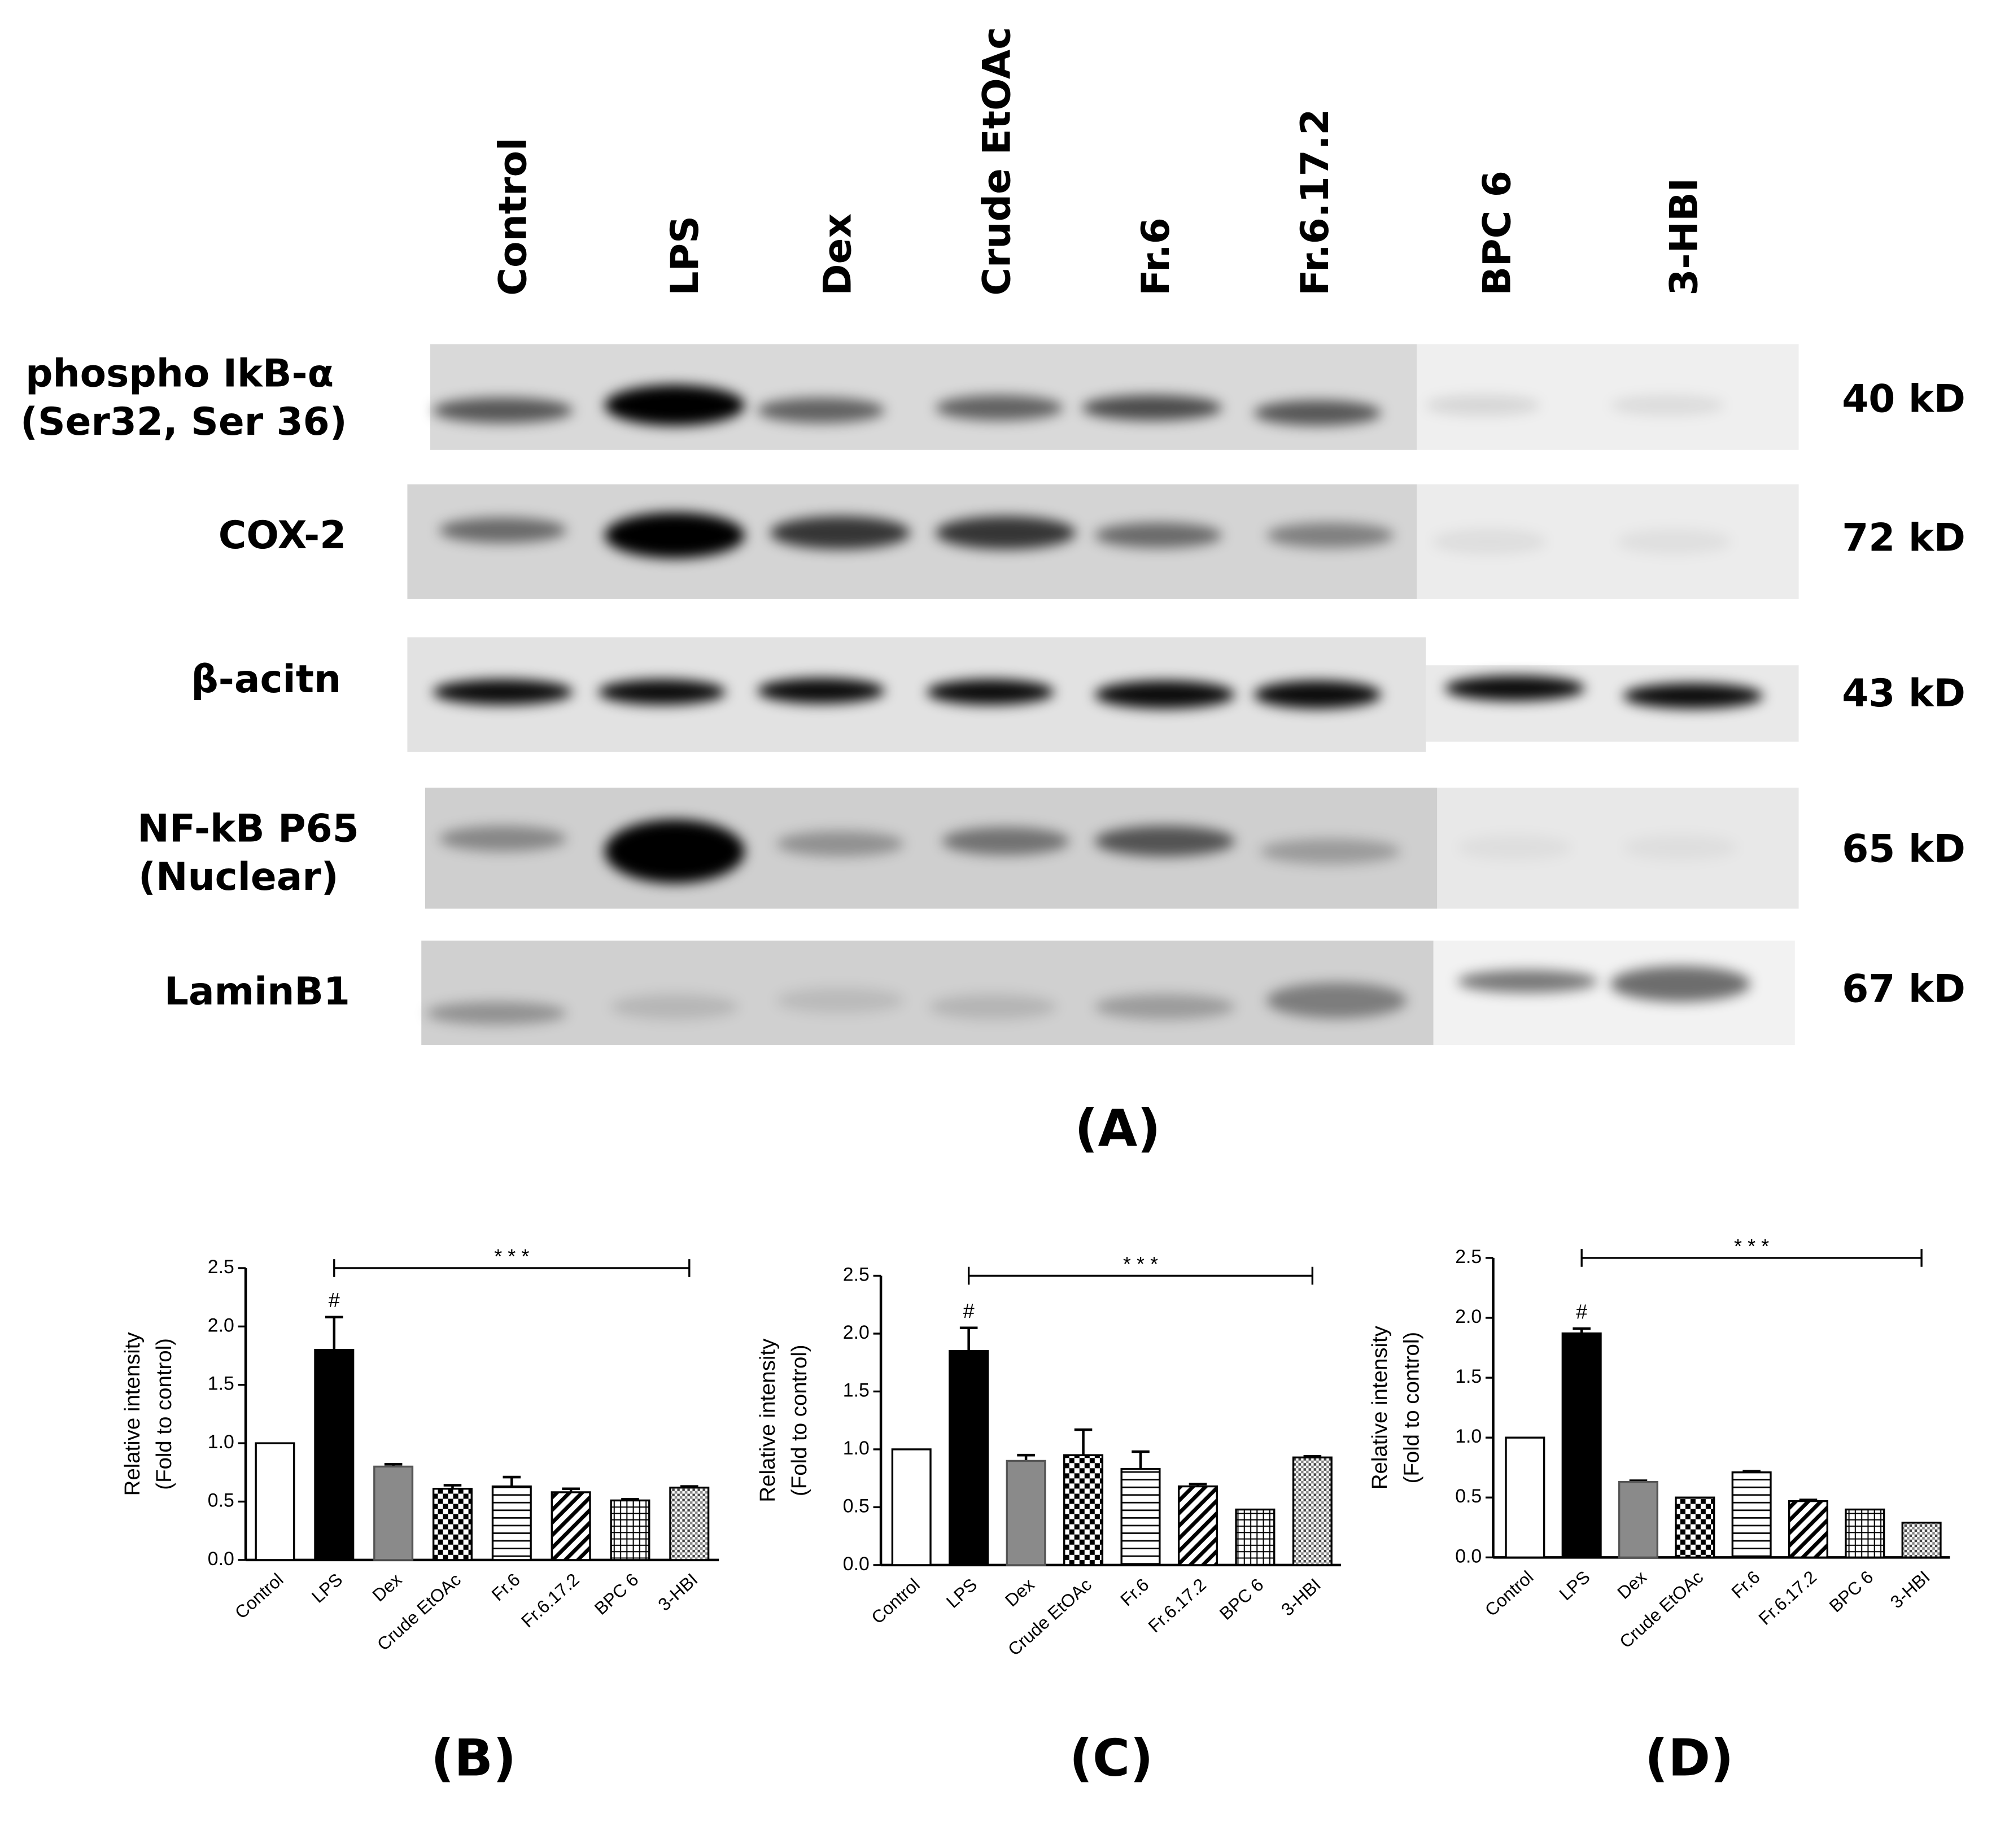 Image resolution: width=1996 pixels, height=1848 pixels. Describe the element at coordinates (1904, 849) in the screenshot. I see `size-label: 65 kD` at that location.